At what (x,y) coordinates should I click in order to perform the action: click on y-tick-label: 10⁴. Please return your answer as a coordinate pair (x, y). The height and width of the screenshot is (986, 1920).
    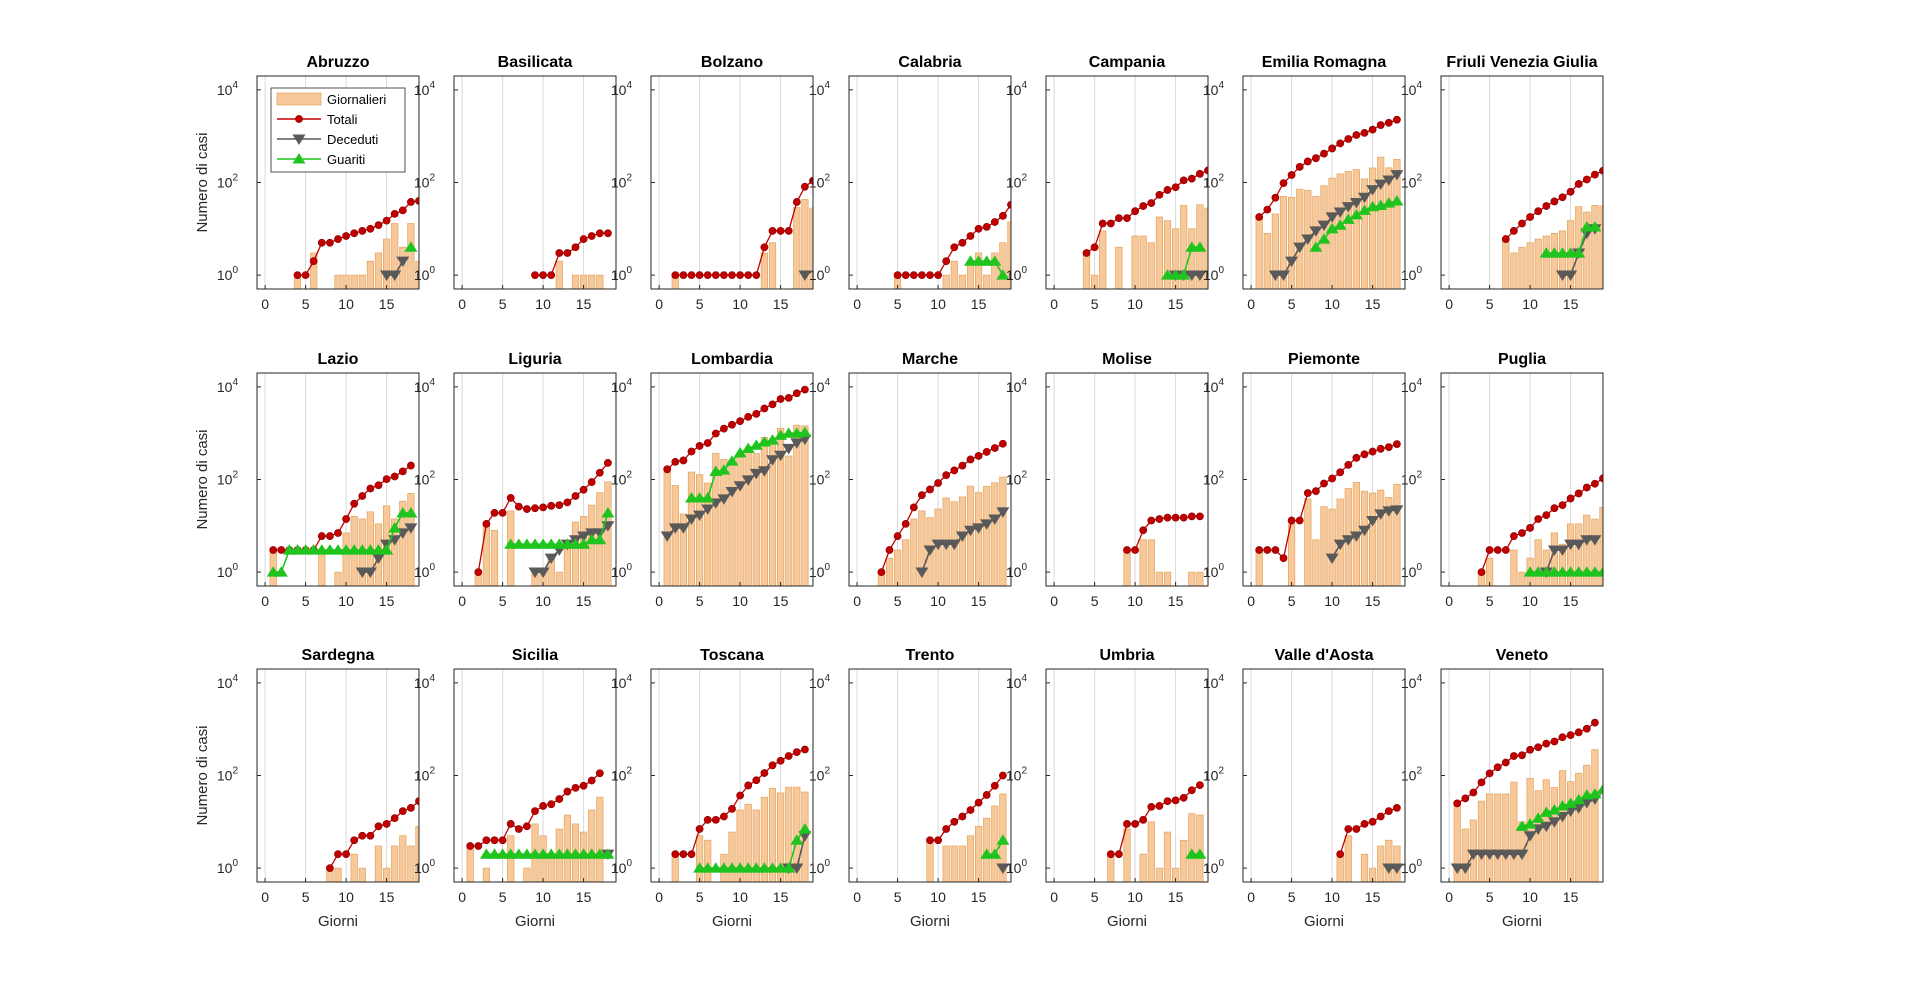
    Looking at the image, I should click on (1017, 682).